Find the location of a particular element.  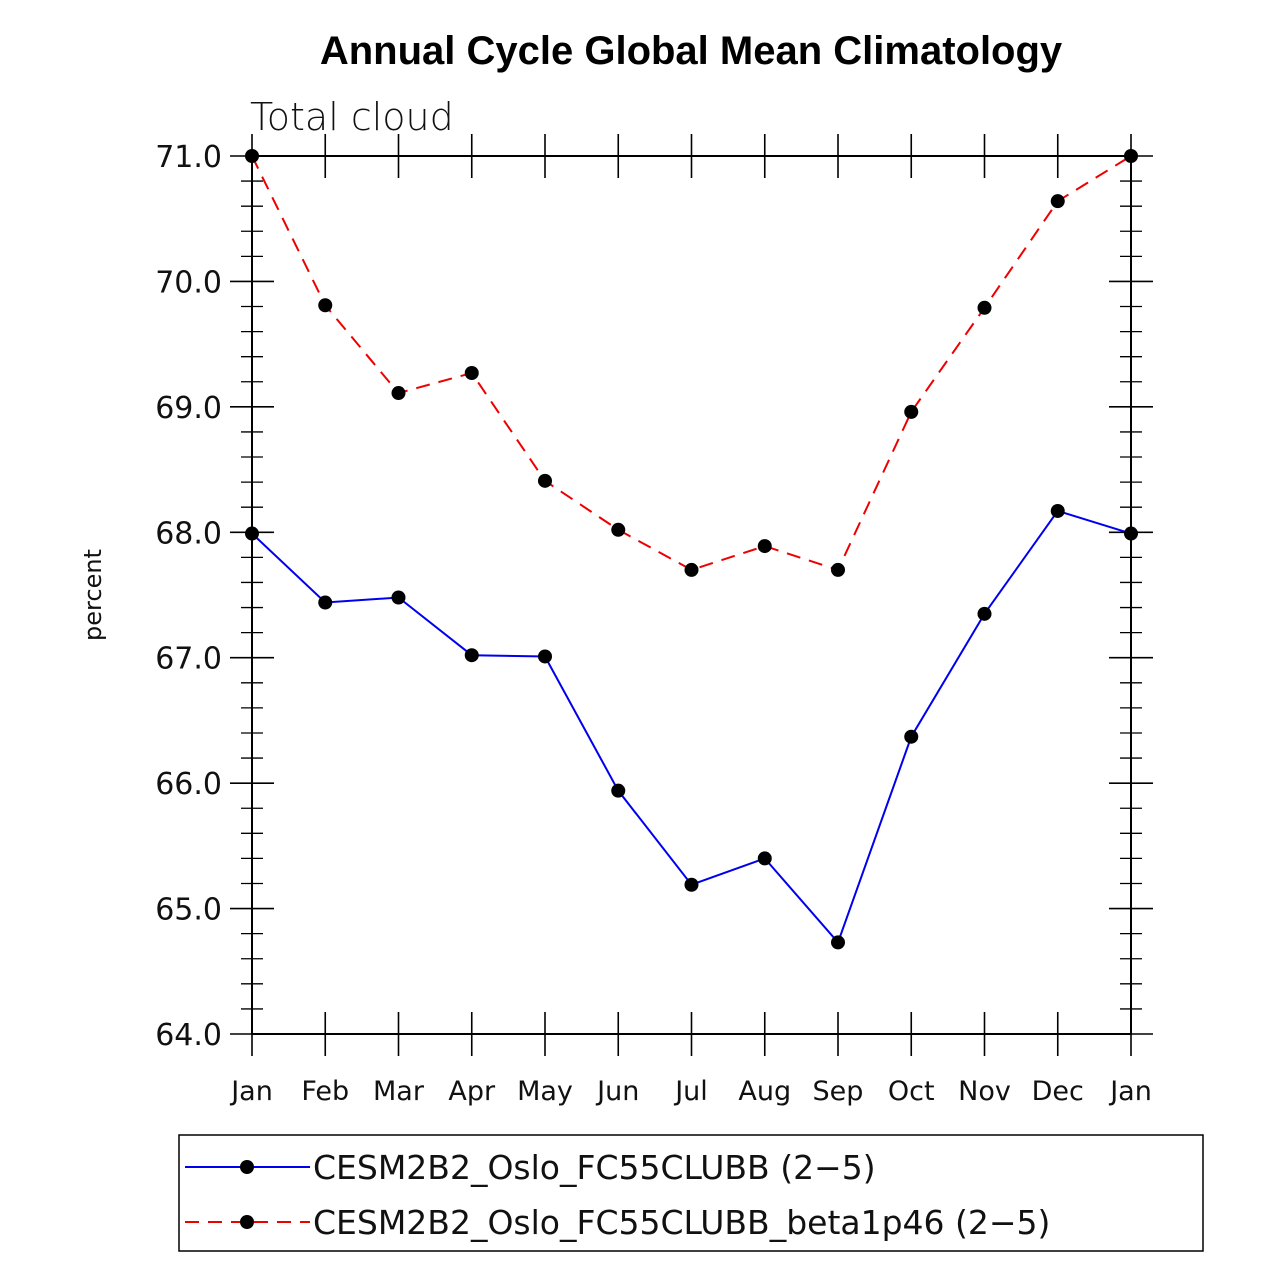

y-tick-label: 64.0 is located at coordinates (188, 1035).